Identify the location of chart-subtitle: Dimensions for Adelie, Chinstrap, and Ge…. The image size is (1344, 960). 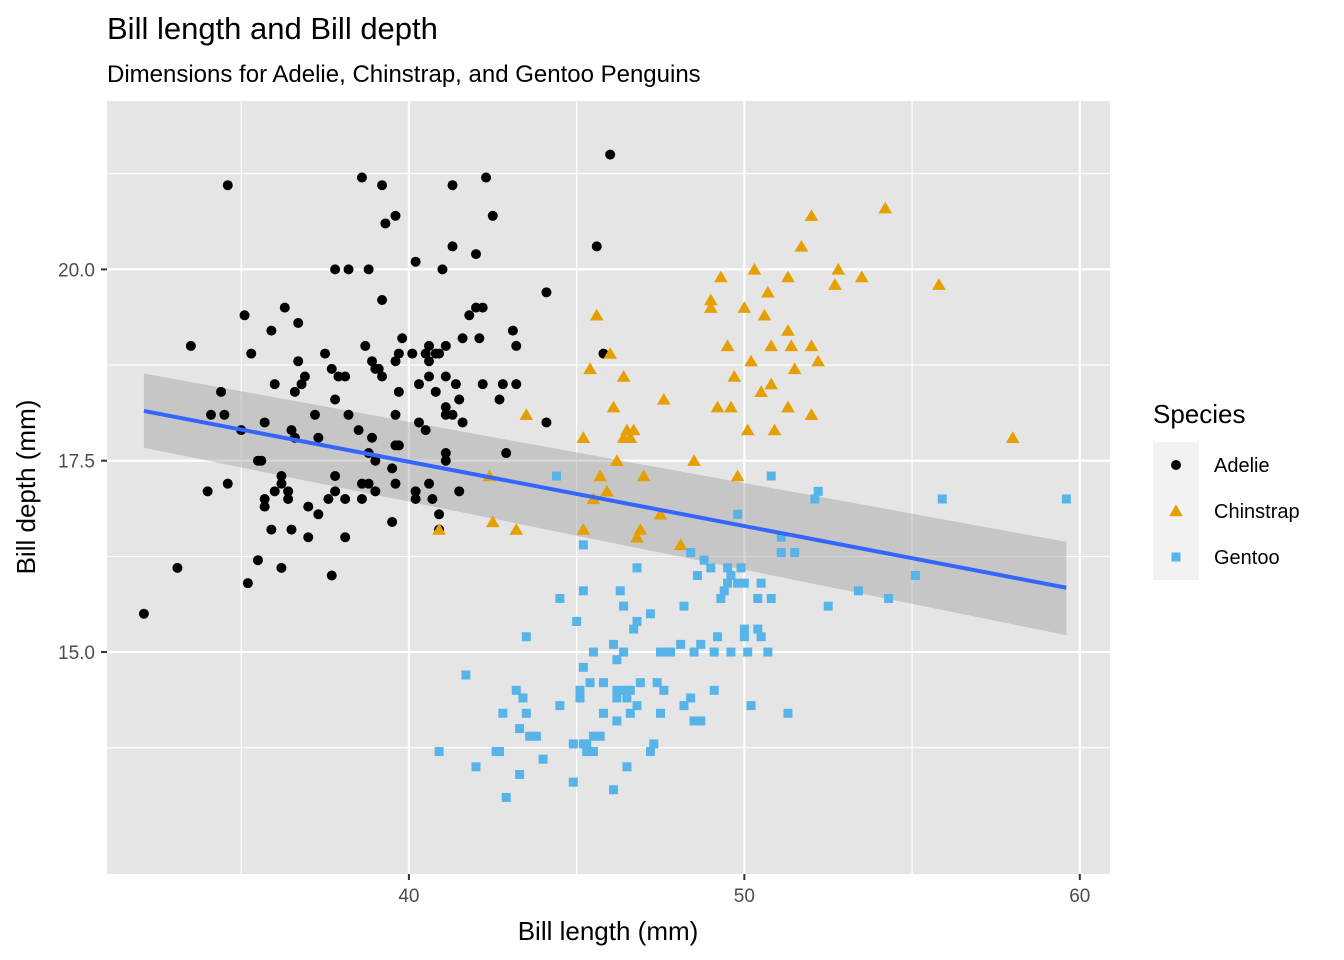
(404, 74).